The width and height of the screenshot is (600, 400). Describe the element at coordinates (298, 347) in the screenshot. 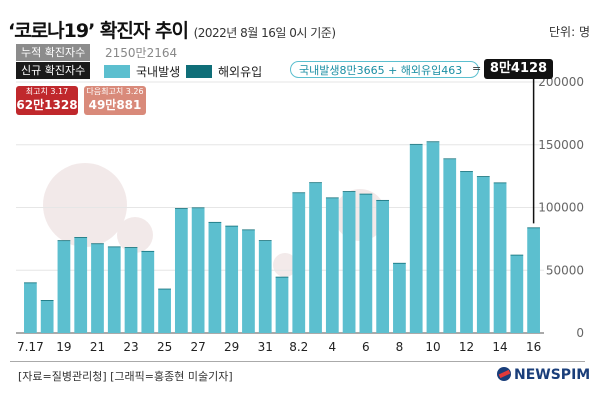

I see `x-tick-label: 8.2` at that location.